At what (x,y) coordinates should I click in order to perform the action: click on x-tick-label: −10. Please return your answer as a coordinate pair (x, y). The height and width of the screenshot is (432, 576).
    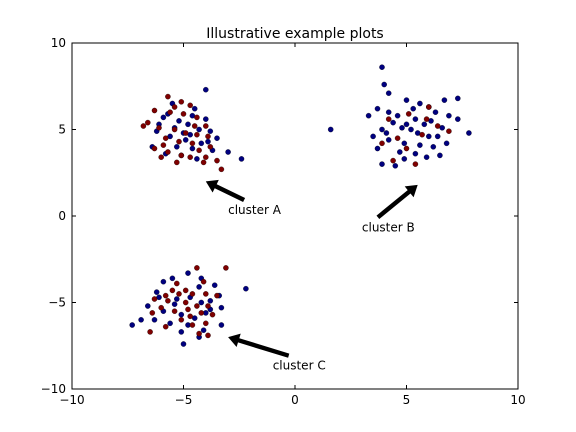
    Looking at the image, I should click on (71, 400).